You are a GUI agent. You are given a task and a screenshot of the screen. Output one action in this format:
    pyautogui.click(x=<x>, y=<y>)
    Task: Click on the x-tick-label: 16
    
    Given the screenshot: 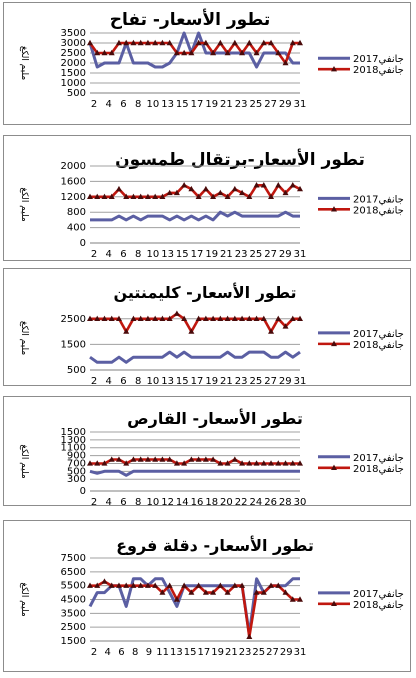 What is the action you would take?
    pyautogui.click(x=197, y=502)
    